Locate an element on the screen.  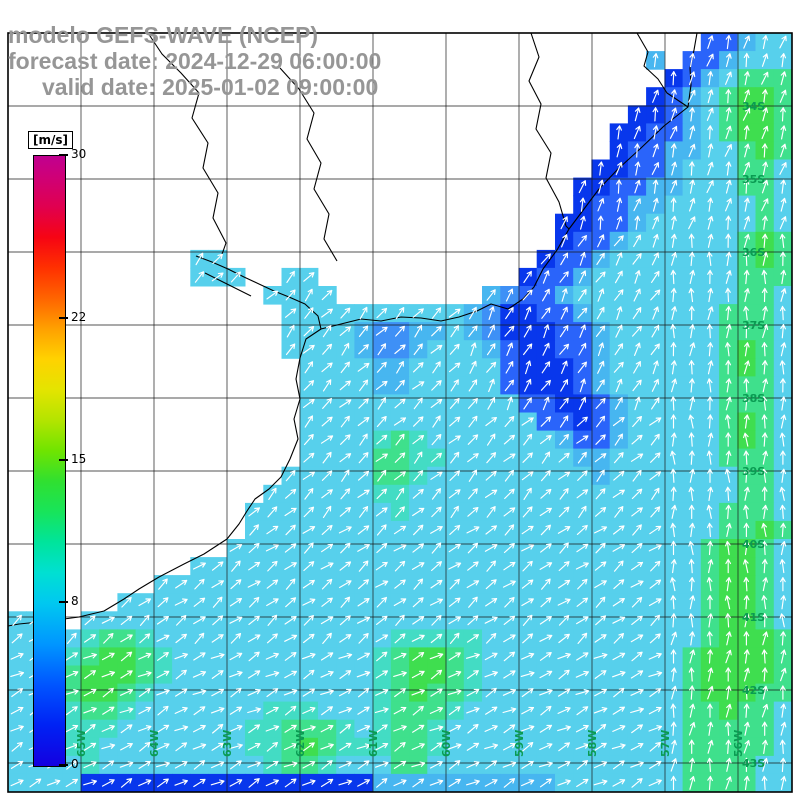
lat-label: 42S is located at coordinates (753, 690).